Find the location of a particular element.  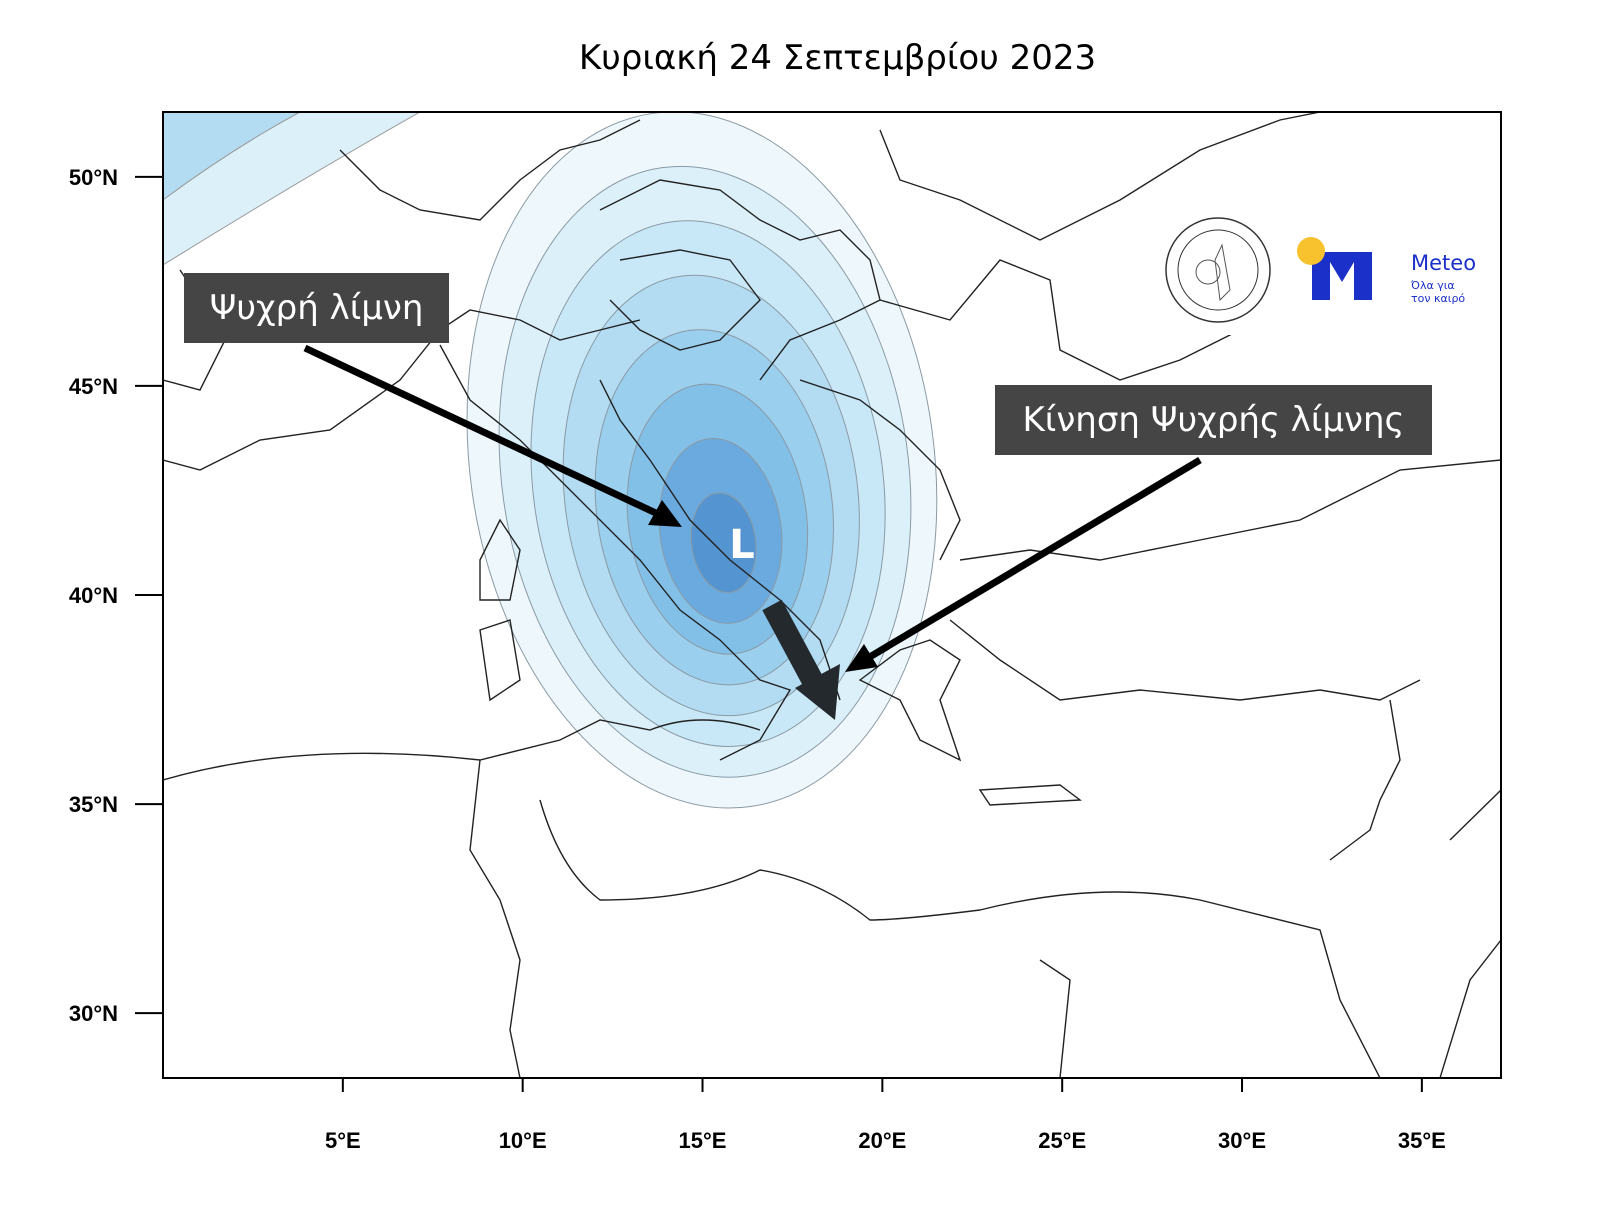

low-pressure-symbol: L is located at coordinates (742, 545).